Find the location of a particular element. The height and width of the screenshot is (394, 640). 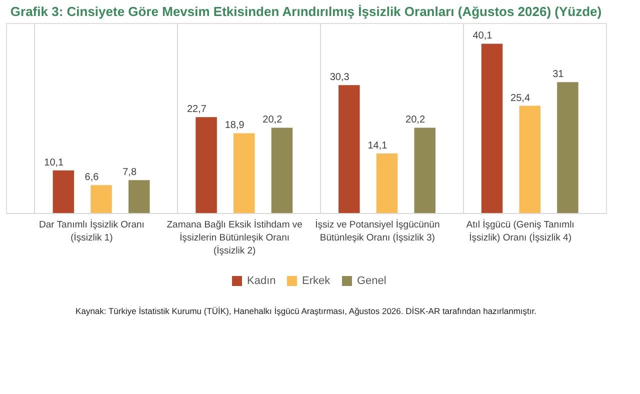

x-tick-label: İşsiz ve Potansiyel İşgücünün Bütünleşik Oranı (İşsizlik 3) is located at coordinates (377, 231).